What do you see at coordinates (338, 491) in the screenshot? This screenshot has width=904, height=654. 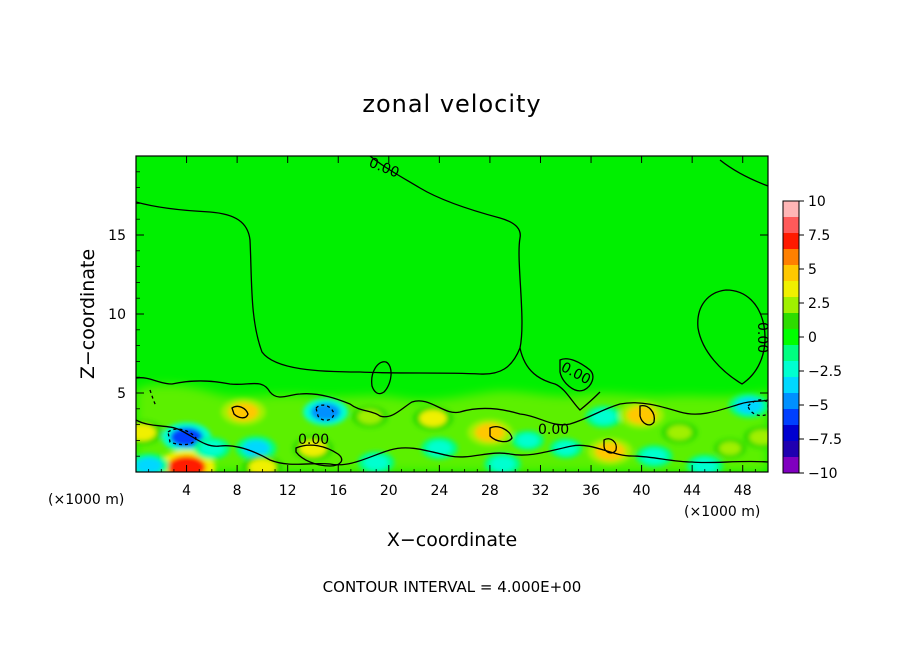 I see `x-tick-label: 16` at bounding box center [338, 491].